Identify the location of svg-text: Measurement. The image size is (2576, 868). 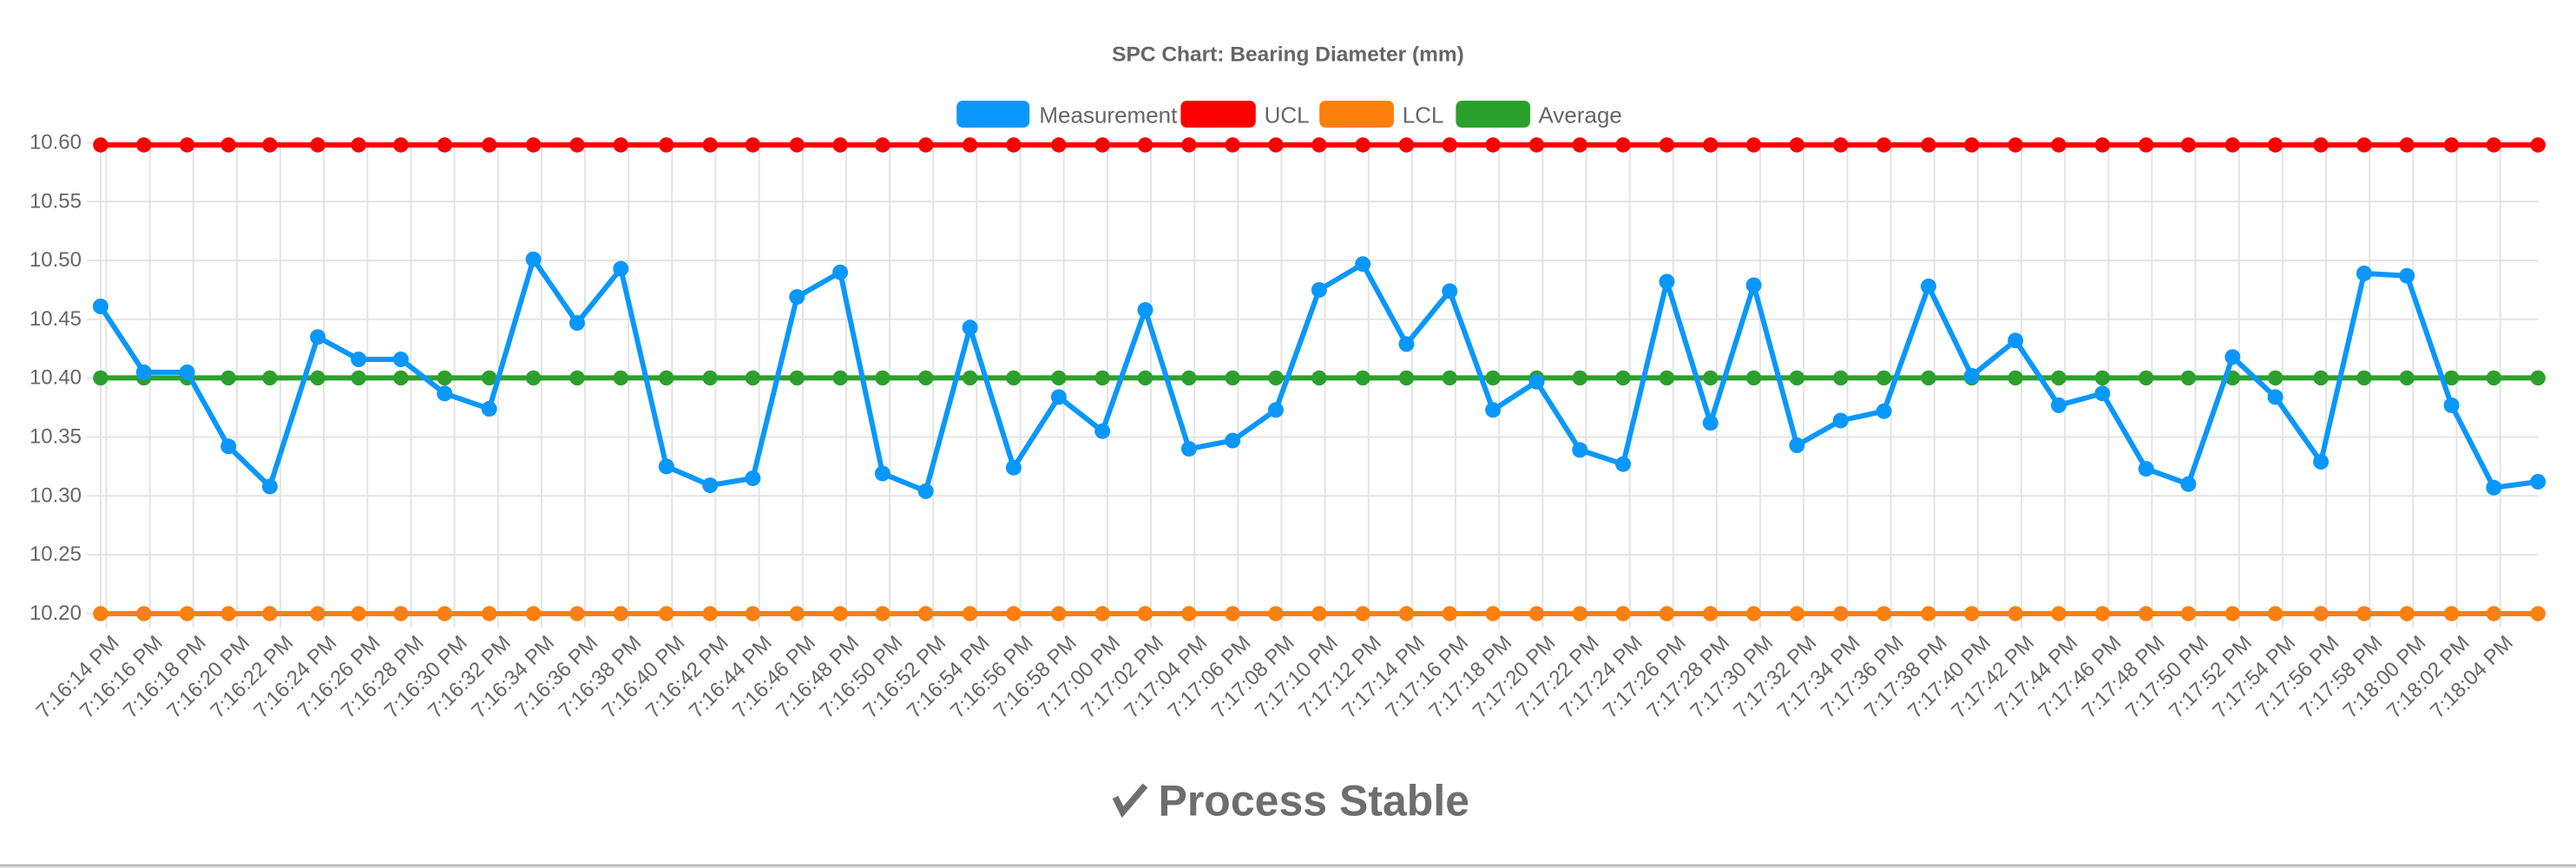
(1109, 115).